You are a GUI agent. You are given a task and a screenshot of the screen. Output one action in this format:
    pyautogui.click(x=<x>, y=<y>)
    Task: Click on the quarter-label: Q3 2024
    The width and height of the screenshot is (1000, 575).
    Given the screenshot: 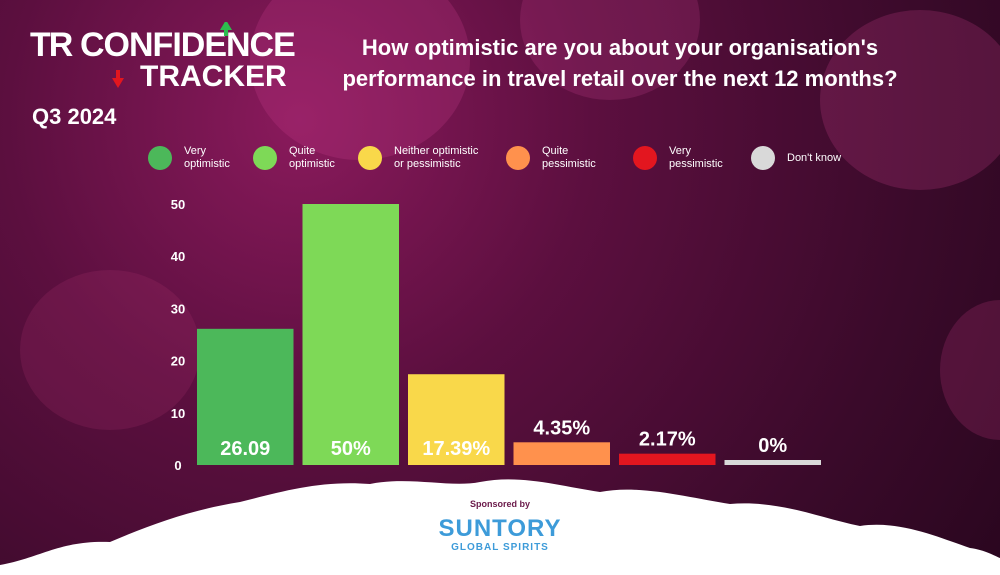 What is the action you would take?
    pyautogui.click(x=74, y=116)
    